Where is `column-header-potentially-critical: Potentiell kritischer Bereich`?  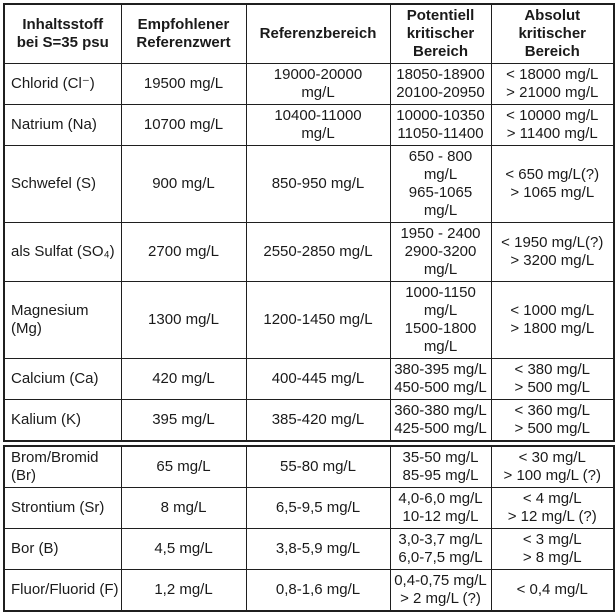 column-header-potentially-critical: Potentiell kritischer Bereich is located at coordinates (440, 33).